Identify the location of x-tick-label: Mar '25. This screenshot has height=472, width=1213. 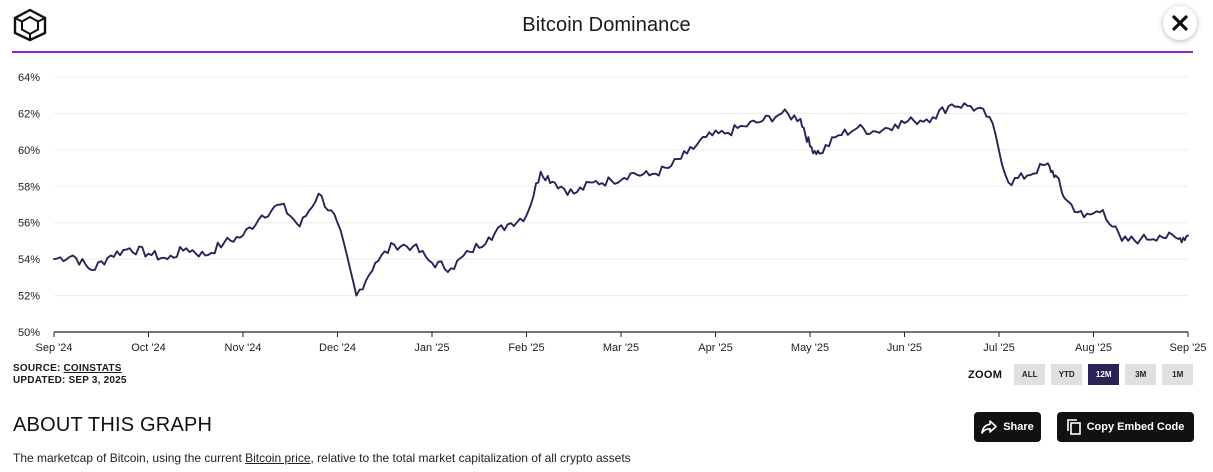
(621, 348).